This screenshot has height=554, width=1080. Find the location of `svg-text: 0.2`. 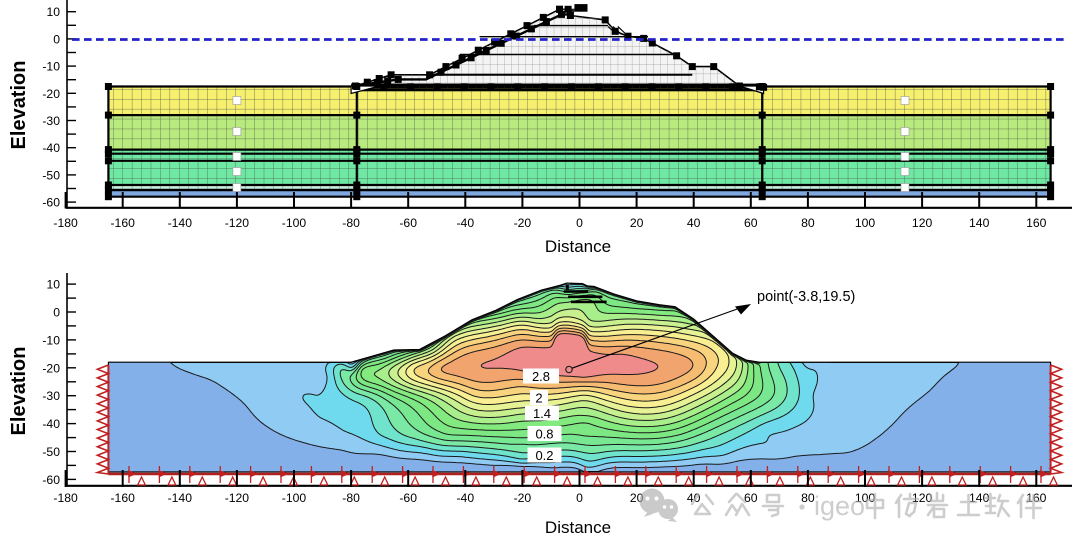

svg-text: 0.2 is located at coordinates (544, 455).